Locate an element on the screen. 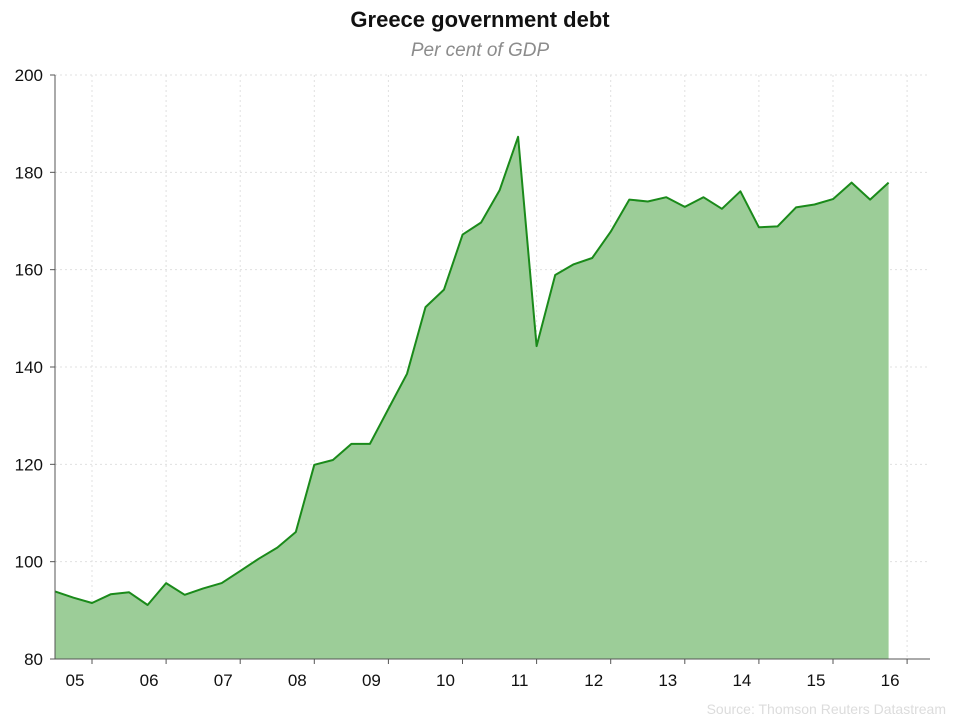 This screenshot has width=960, height=720. chart-title: Greece government debt is located at coordinates (480, 19).